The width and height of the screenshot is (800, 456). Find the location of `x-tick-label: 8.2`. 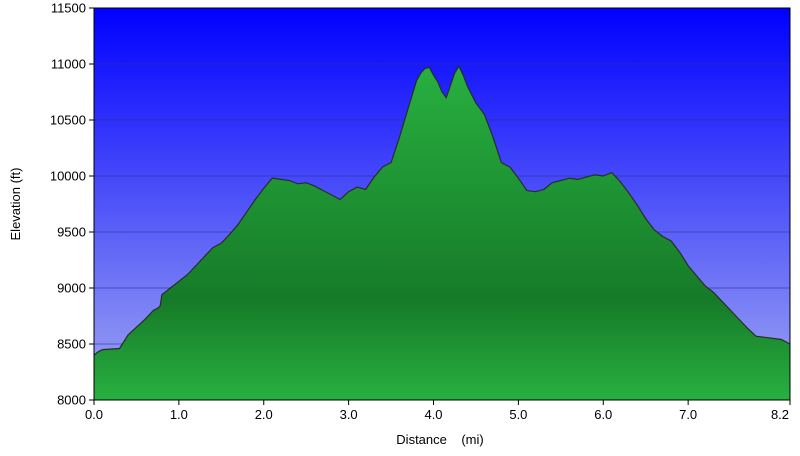

x-tick-label: 8.2 is located at coordinates (780, 414).